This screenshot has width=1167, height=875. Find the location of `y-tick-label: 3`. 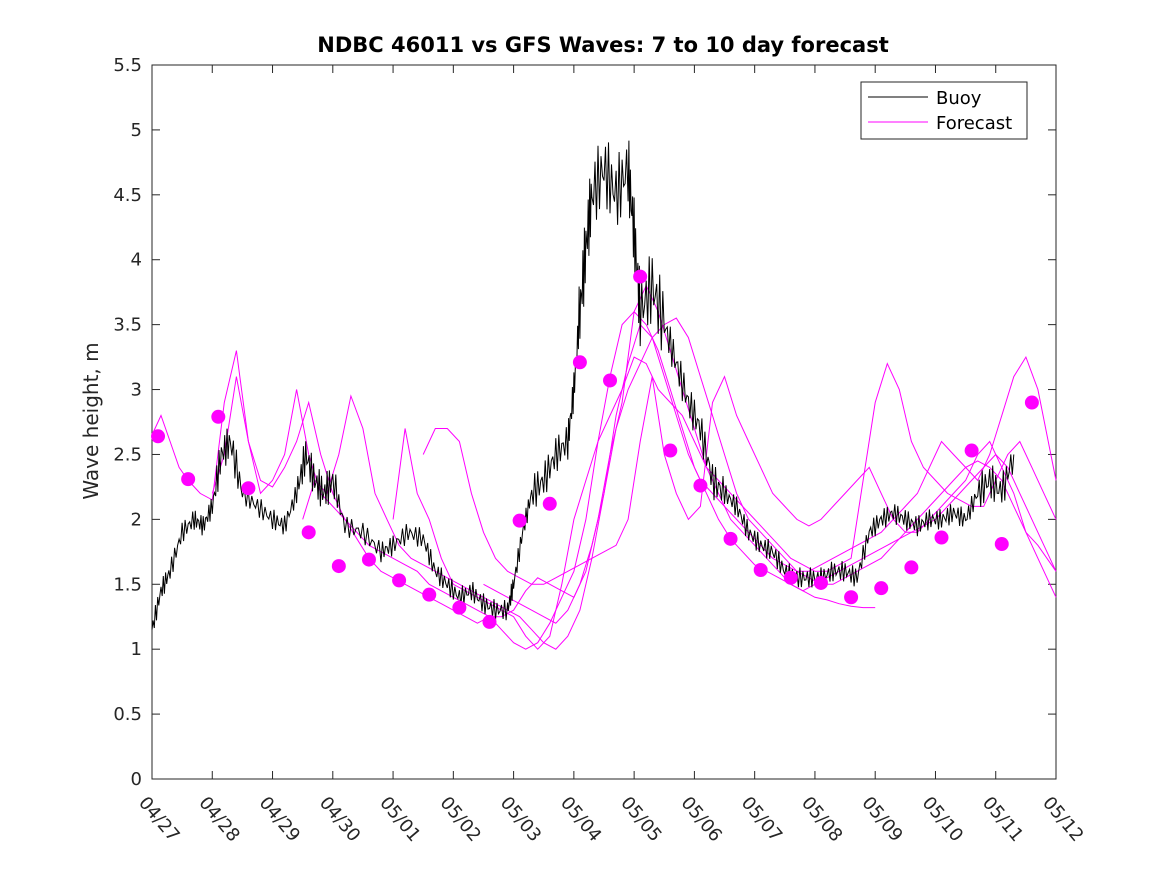

y-tick-label: 3 is located at coordinates (136, 390).